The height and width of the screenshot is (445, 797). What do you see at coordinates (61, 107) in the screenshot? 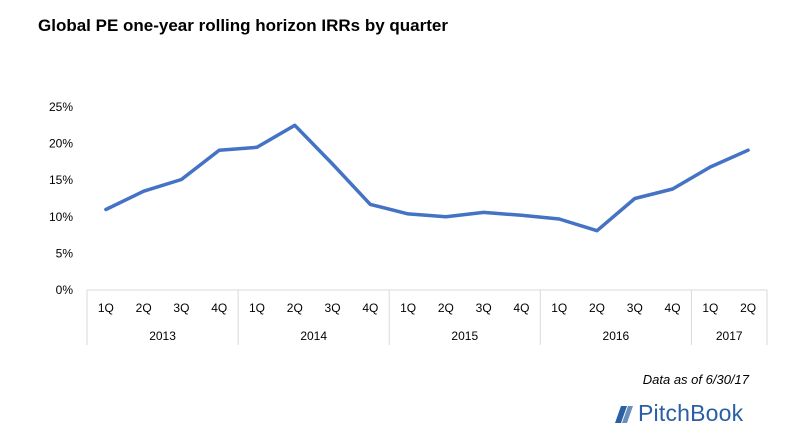
I see `y-tick-label: 25%` at bounding box center [61, 107].